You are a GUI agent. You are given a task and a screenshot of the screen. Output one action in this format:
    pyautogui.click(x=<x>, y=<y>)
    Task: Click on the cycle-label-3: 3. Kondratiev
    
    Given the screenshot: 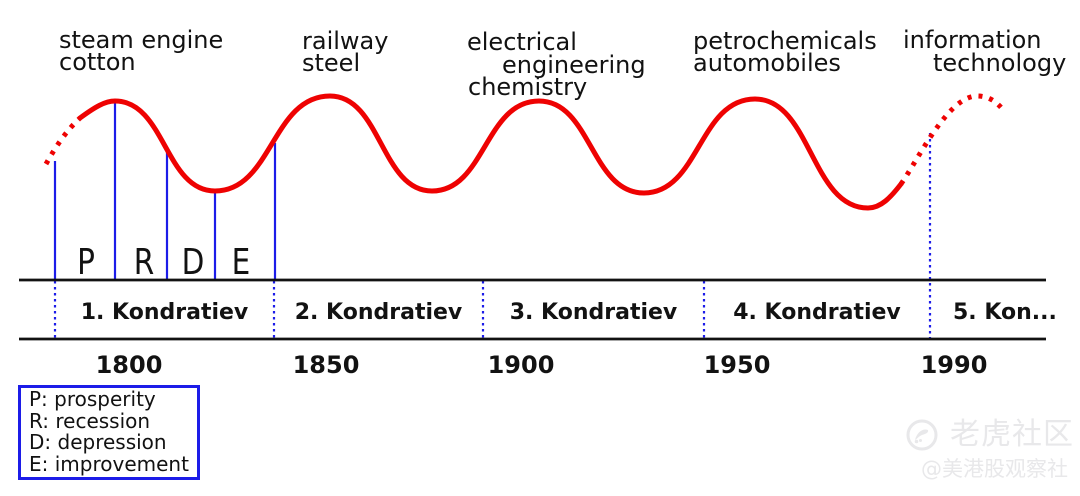 What is the action you would take?
    pyautogui.click(x=593, y=312)
    